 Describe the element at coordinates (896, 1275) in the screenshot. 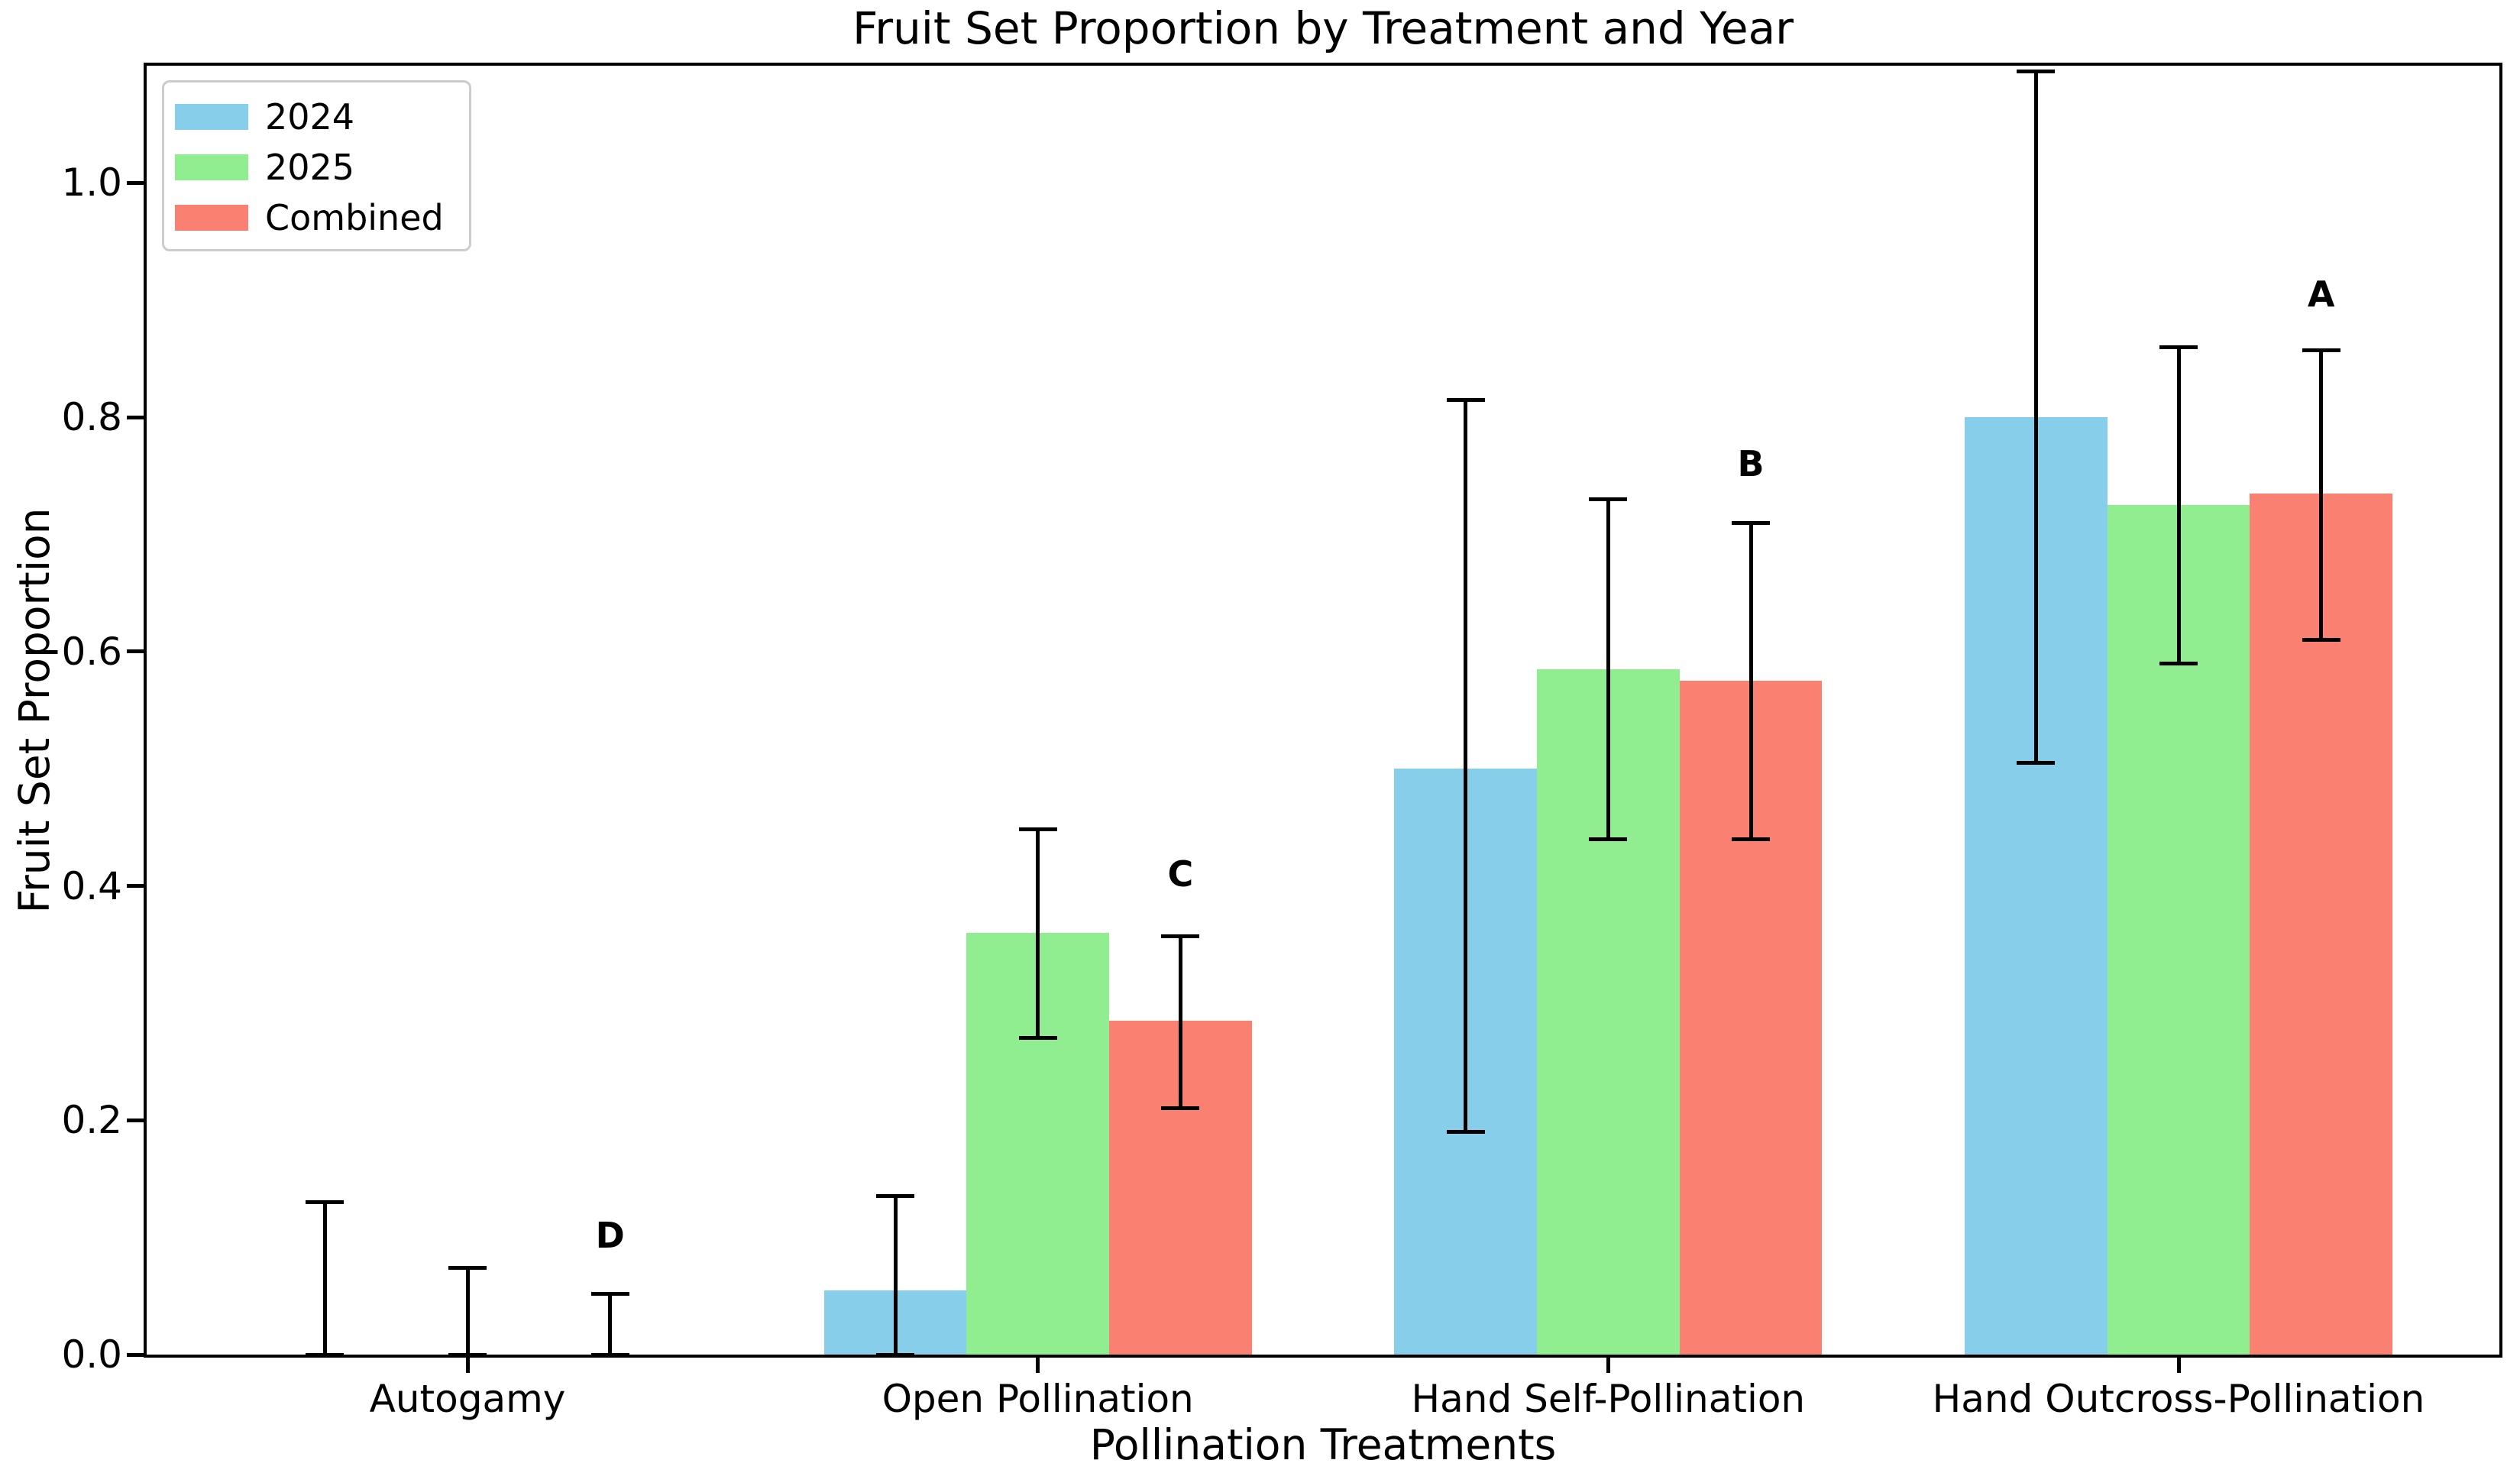

I see `errorbar-2024-open-pollination-line` at that location.